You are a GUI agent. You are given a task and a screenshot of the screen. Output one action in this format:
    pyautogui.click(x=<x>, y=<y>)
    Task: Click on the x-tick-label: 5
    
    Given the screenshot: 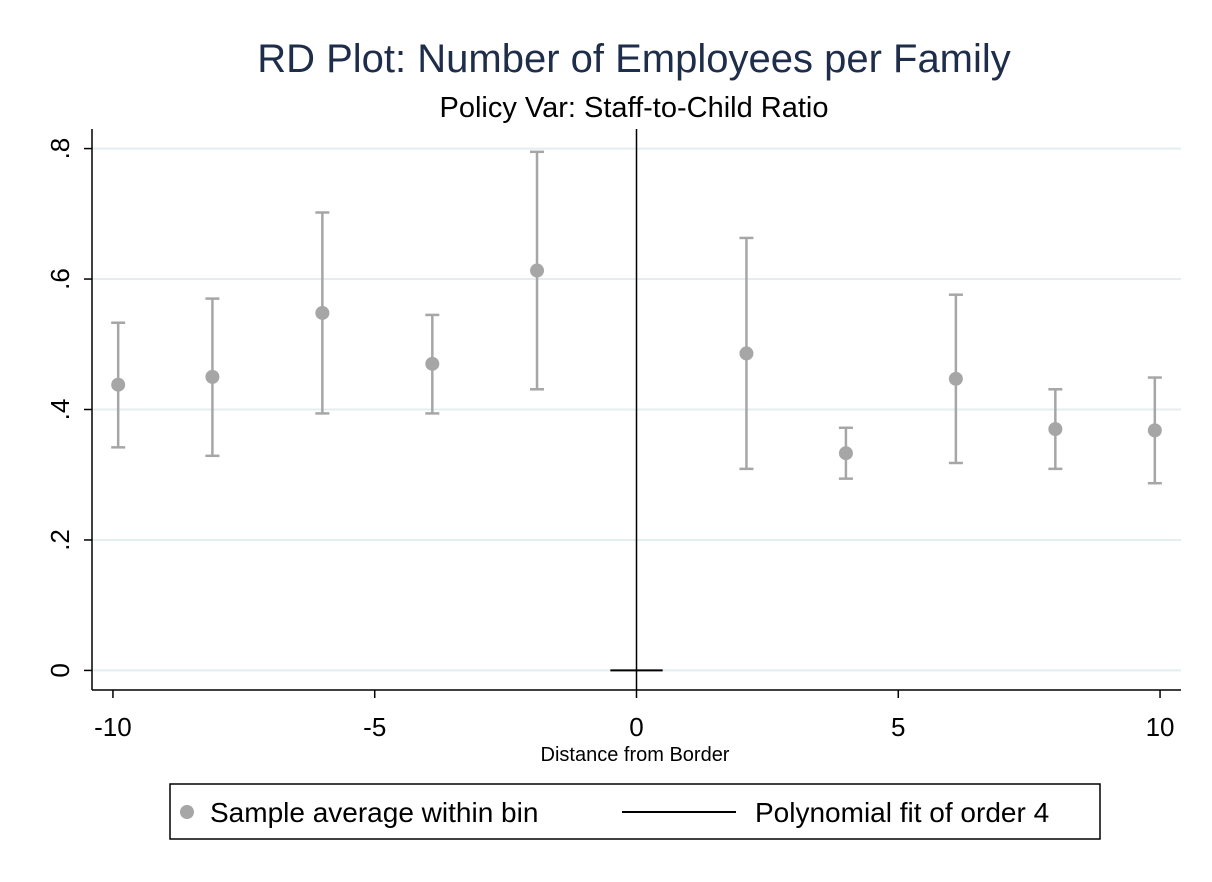 What is the action you would take?
    pyautogui.click(x=898, y=727)
    